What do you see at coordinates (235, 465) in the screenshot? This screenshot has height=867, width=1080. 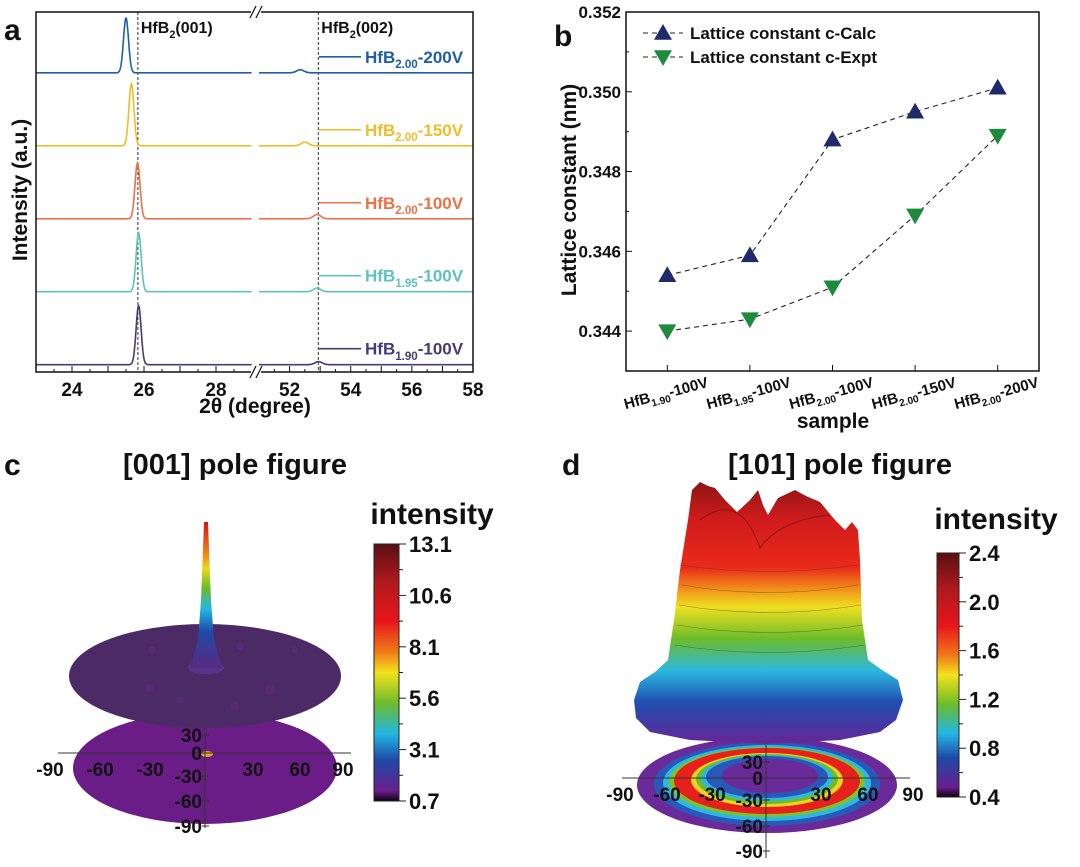 I see `chart-title: [001] pole figure` at bounding box center [235, 465].